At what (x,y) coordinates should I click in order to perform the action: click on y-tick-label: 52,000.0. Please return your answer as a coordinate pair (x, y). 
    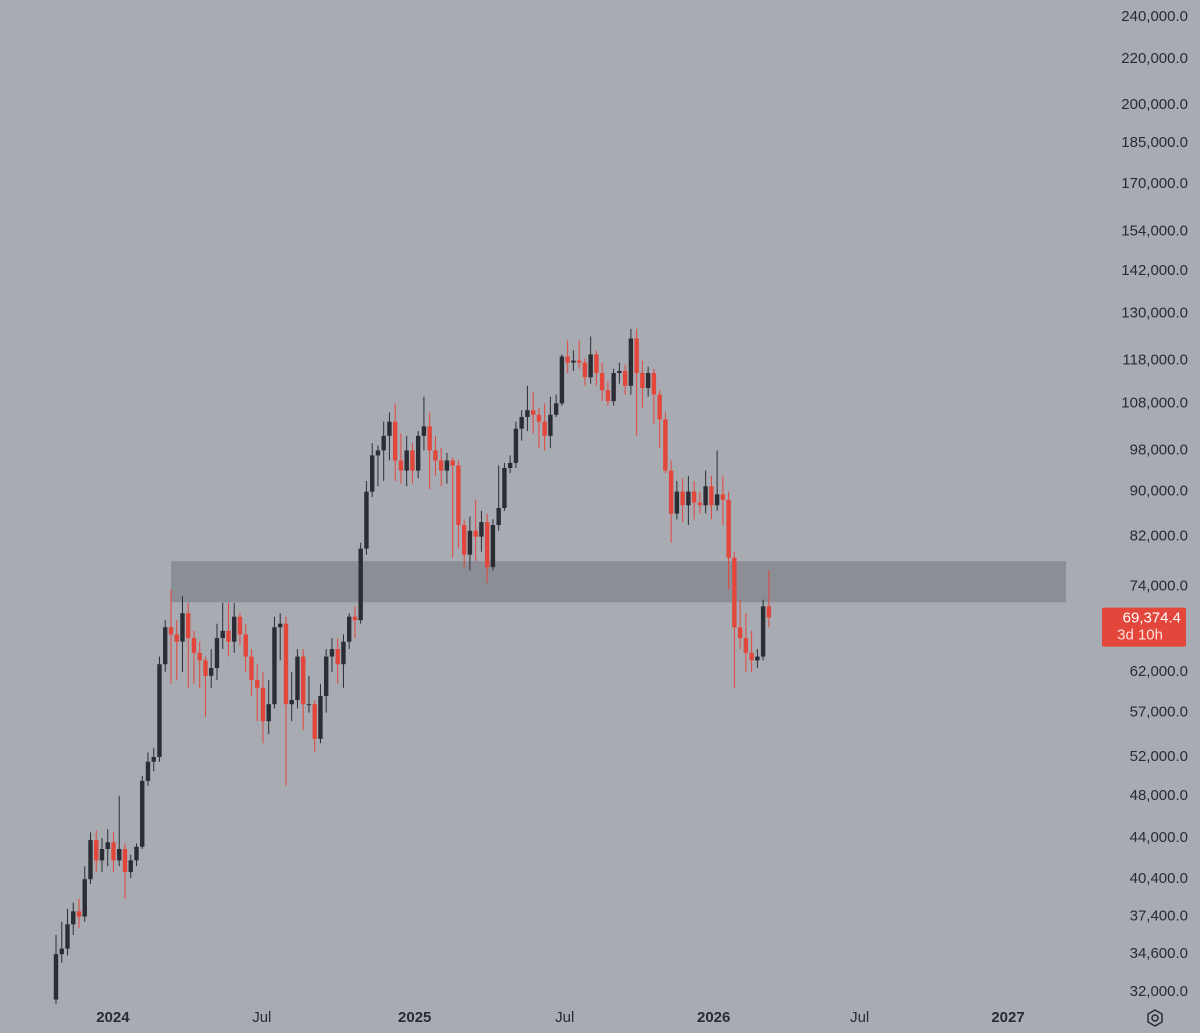
    Looking at the image, I should click on (1159, 756).